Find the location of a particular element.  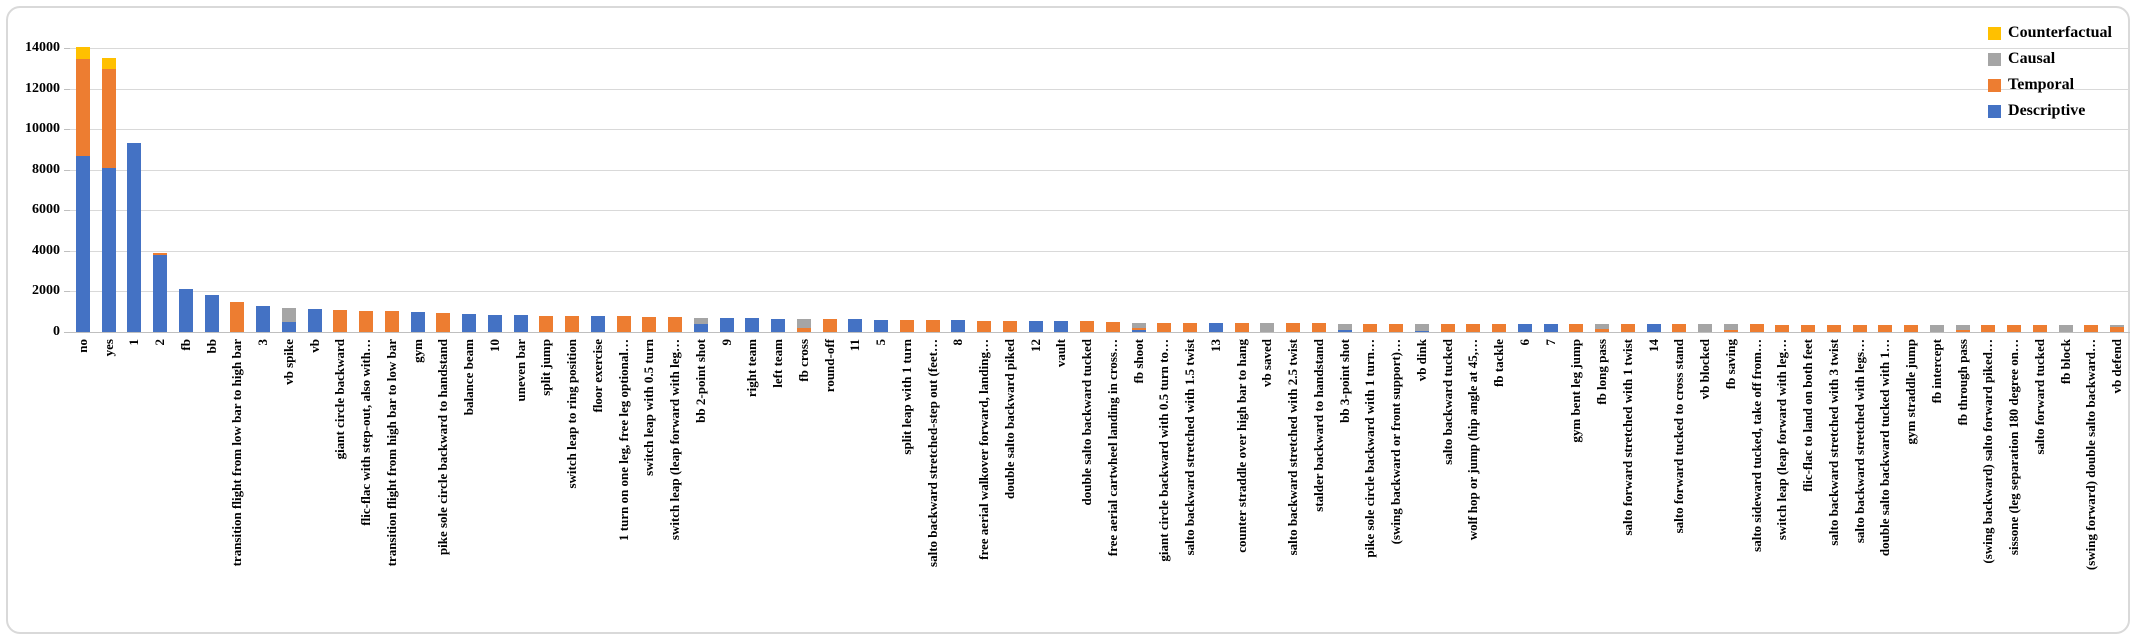

y-axis-tick-label: 10000 is located at coordinates (42, 129).